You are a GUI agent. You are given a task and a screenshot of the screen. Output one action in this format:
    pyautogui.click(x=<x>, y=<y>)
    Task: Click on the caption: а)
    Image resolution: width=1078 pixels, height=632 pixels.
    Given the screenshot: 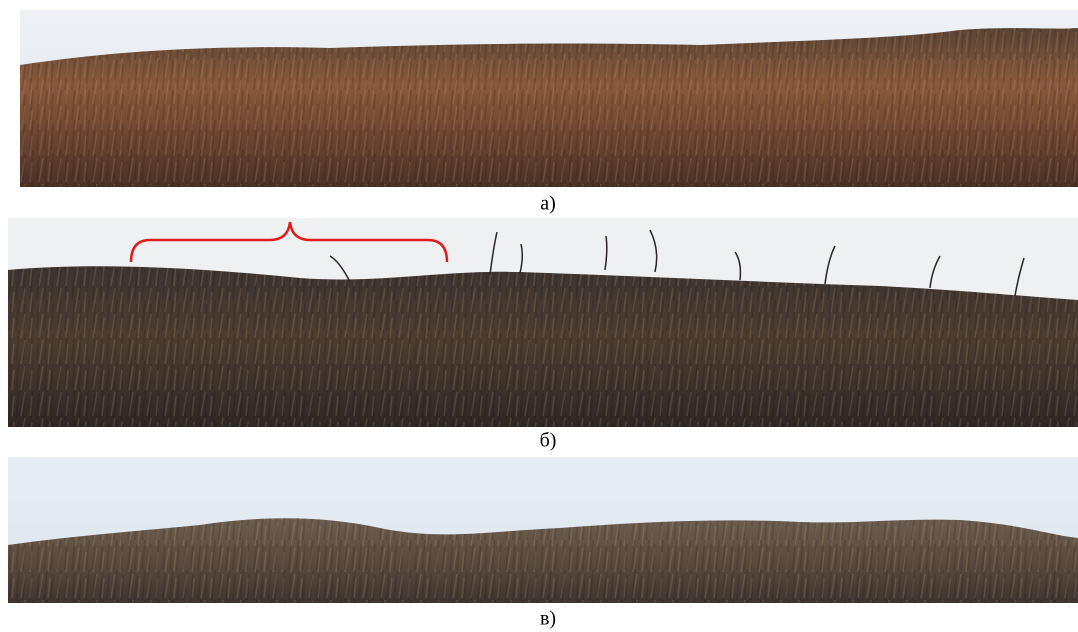 What is the action you would take?
    pyautogui.click(x=548, y=204)
    